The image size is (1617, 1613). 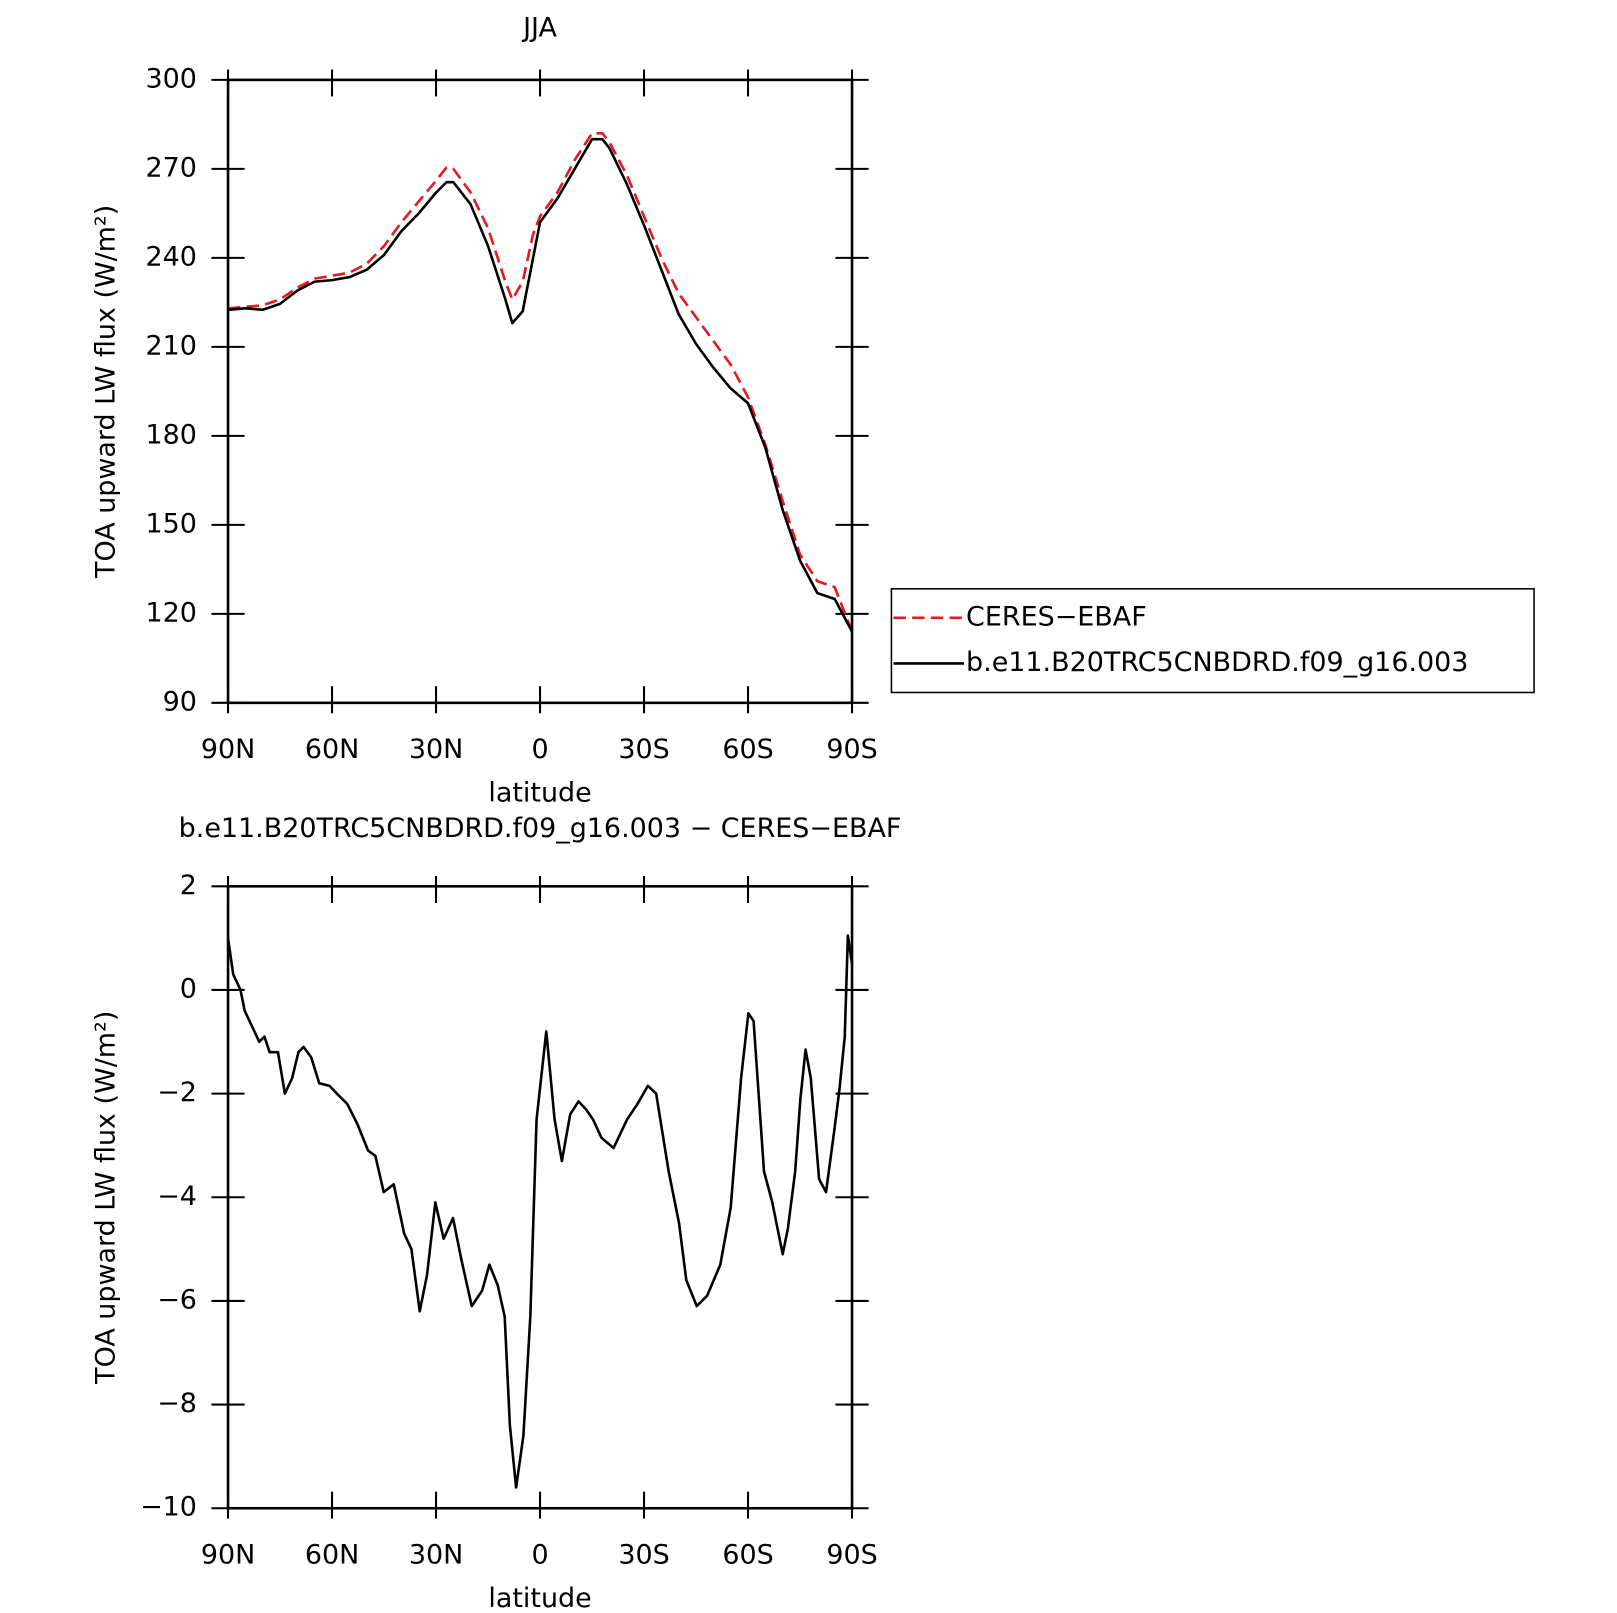 I want to click on y-tick-label: 180, so click(x=171, y=434).